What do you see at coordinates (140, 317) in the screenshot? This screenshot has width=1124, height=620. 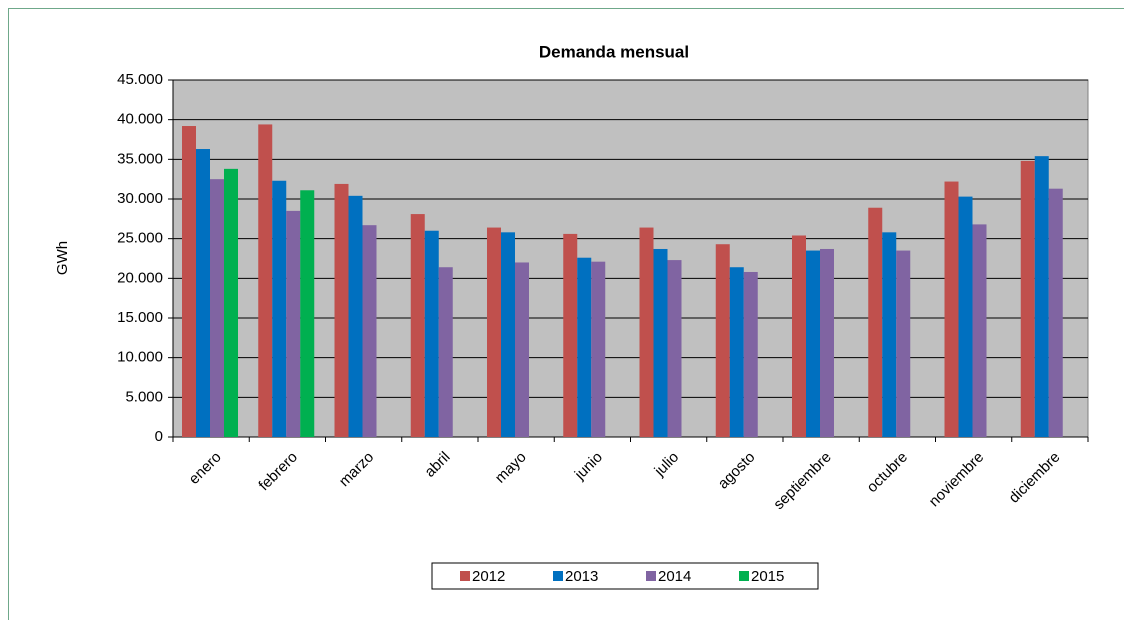 I see `y-tick-label: 15.000` at bounding box center [140, 317].